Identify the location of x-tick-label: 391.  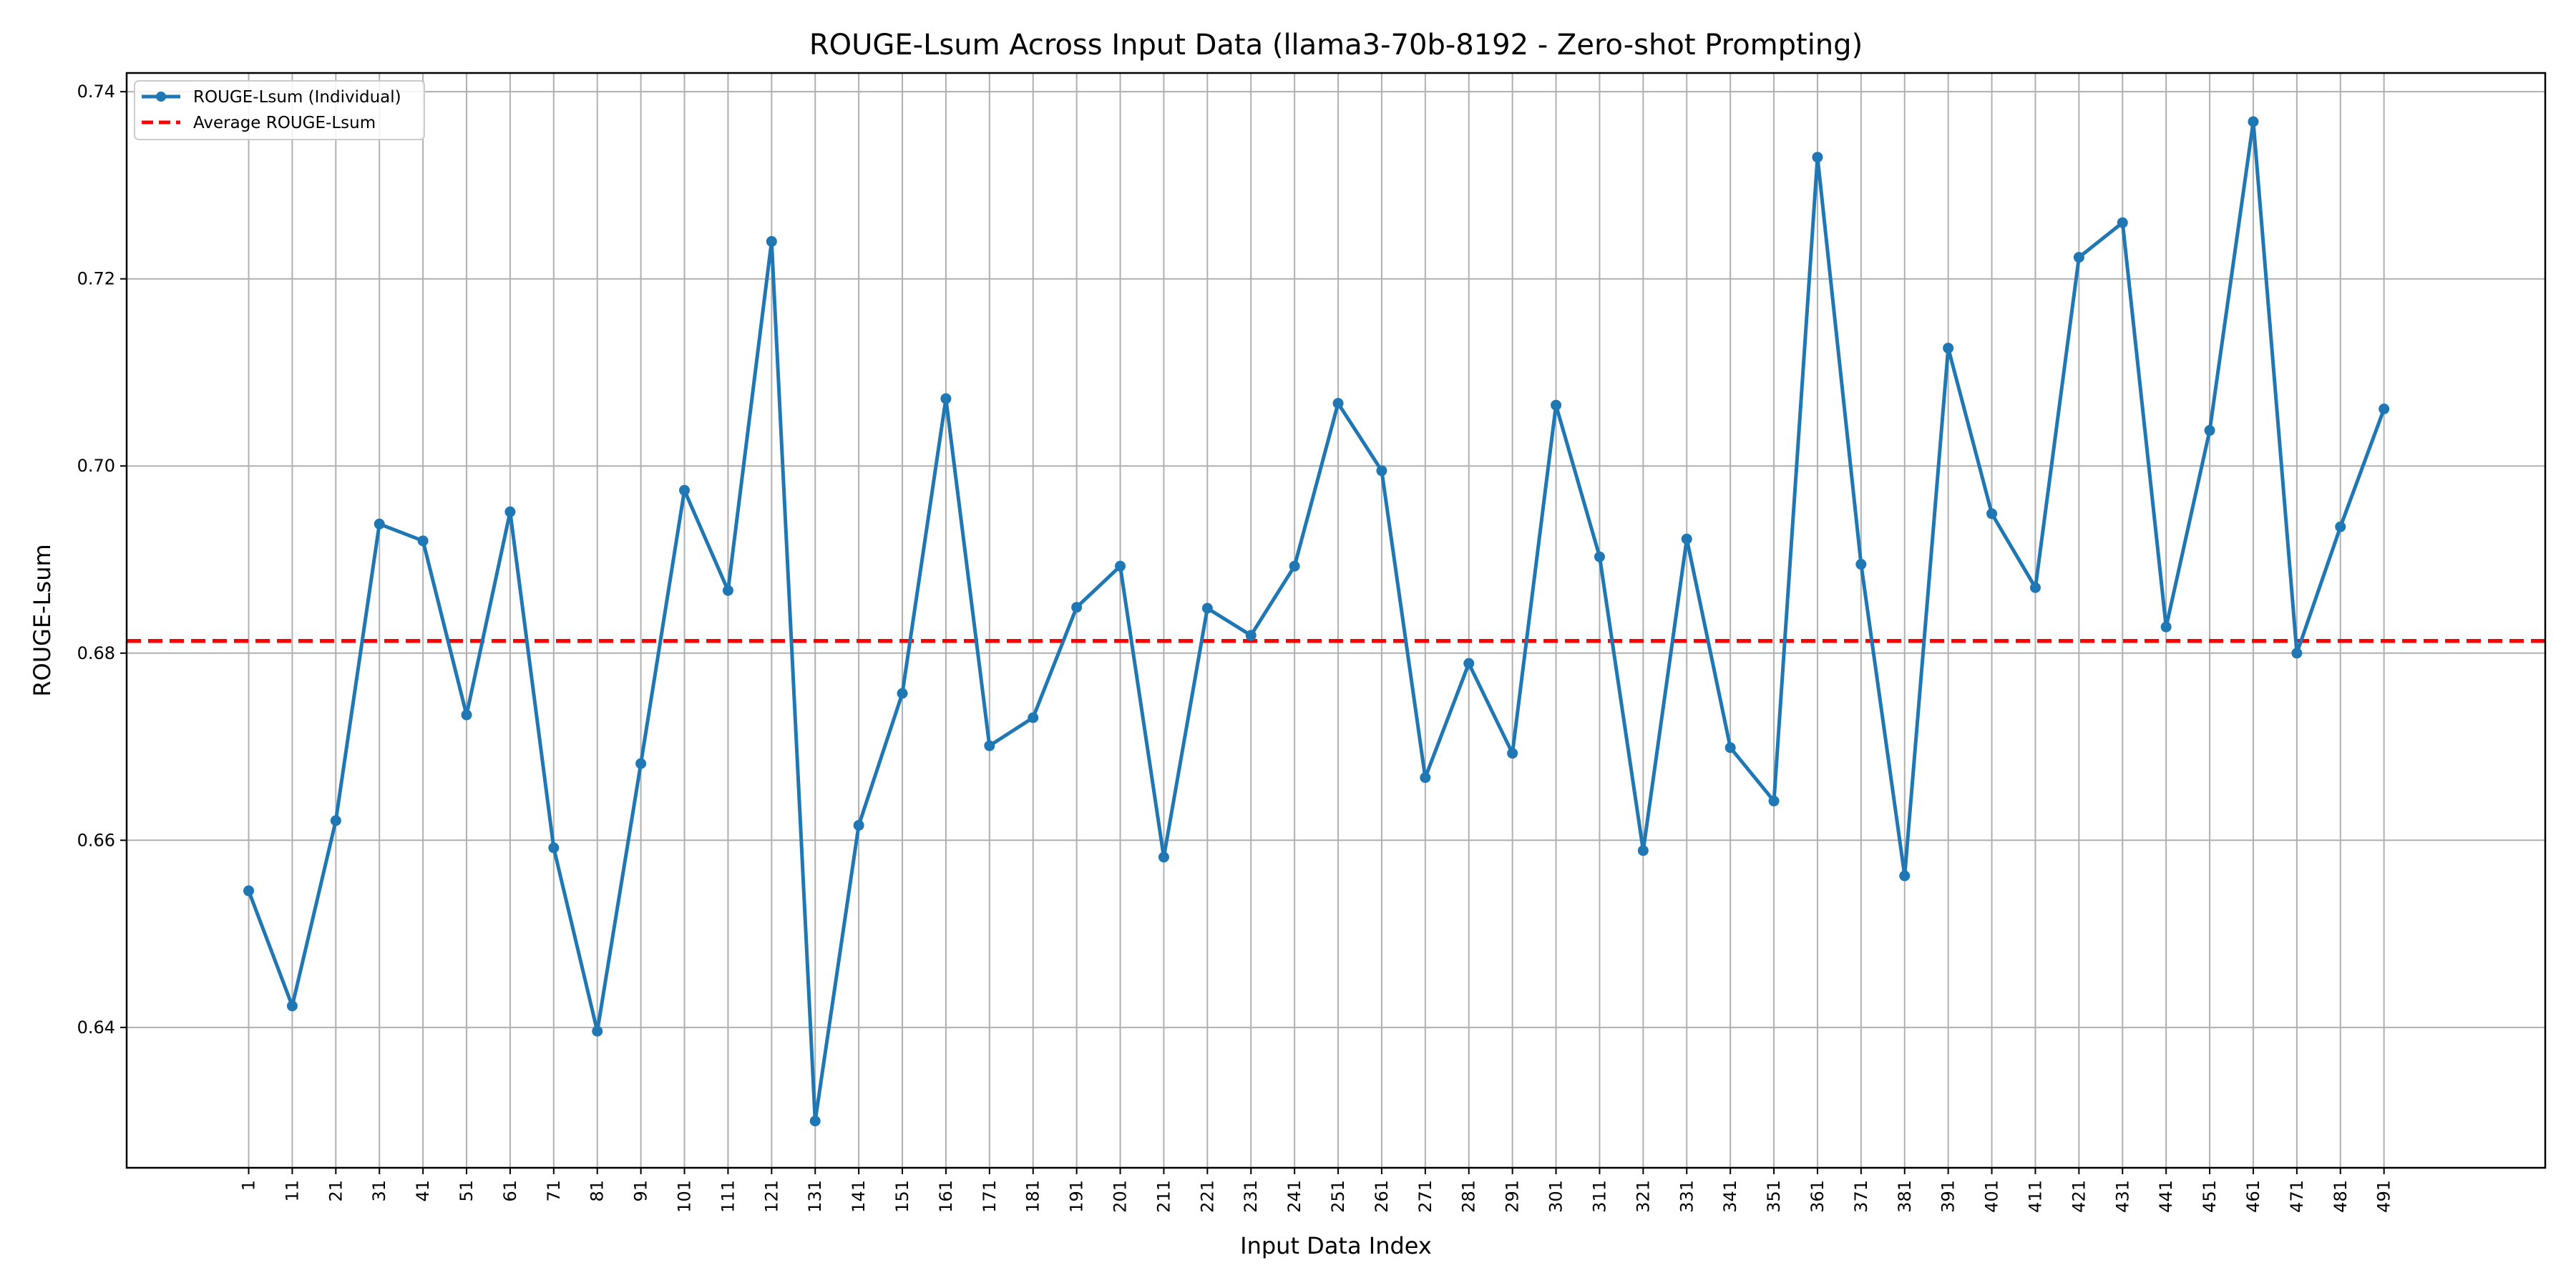
(1948, 1196).